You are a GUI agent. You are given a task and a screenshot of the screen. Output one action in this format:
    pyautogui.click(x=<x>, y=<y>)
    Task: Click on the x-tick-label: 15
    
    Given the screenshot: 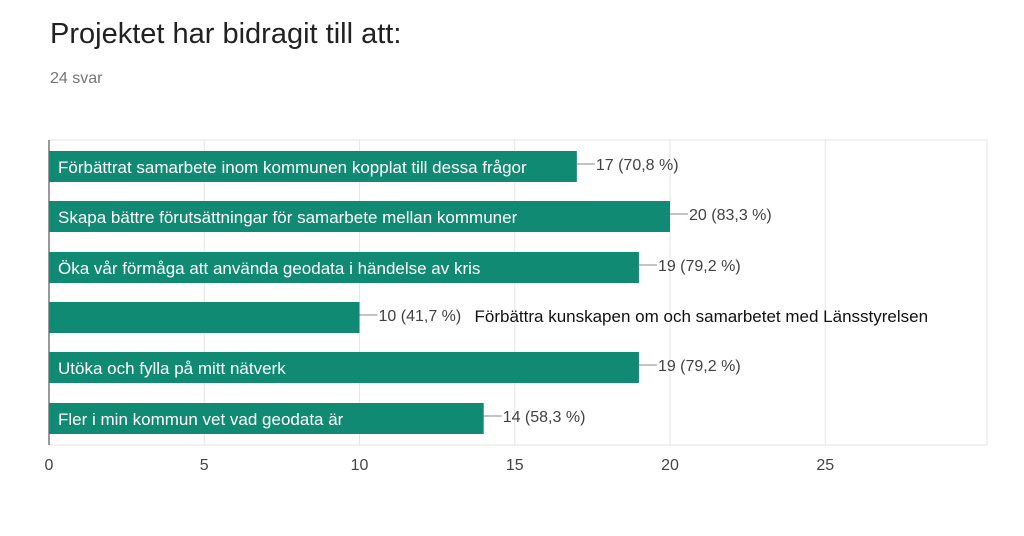 What is the action you would take?
    pyautogui.click(x=515, y=465)
    